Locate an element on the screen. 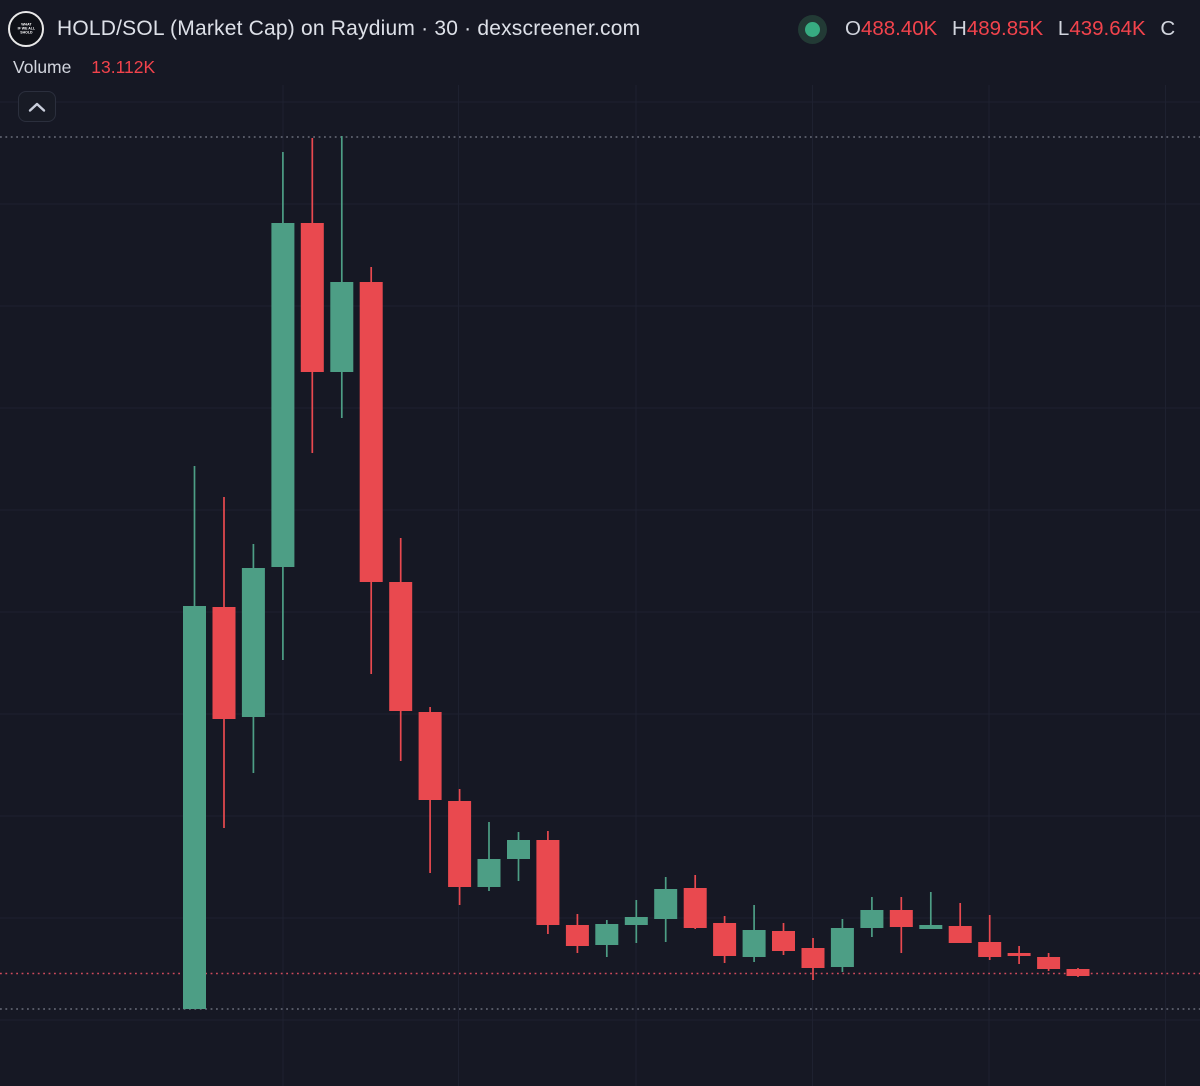 This screenshot has height=1086, width=1200. ohlc-high: H489.85K is located at coordinates (998, 28).